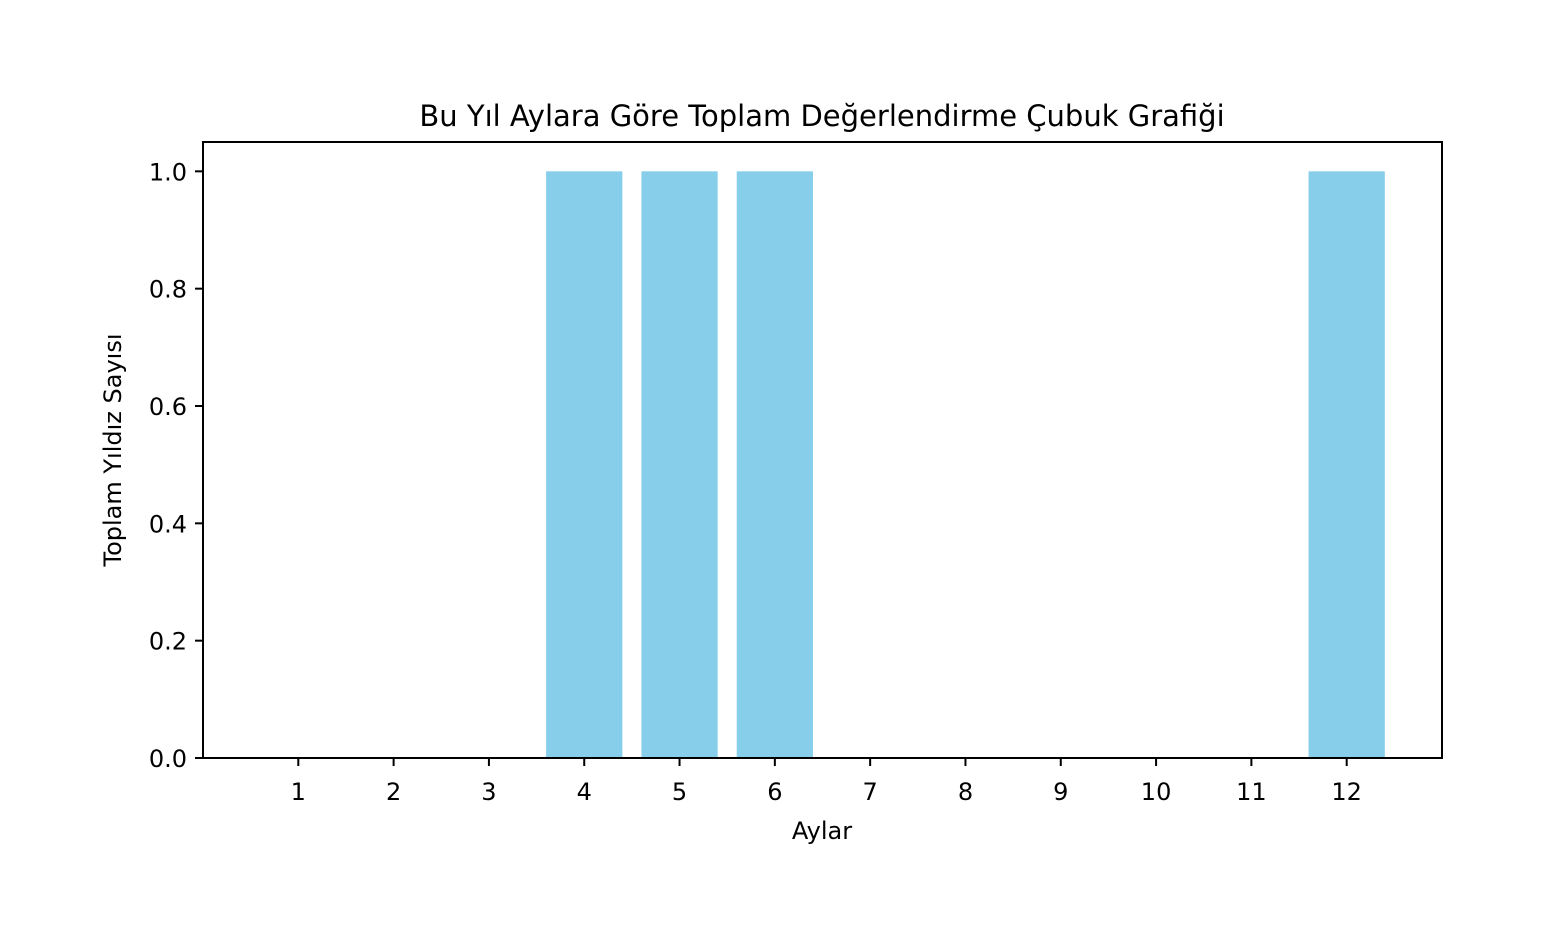  I want to click on y-tick-label: 0.0, so click(168, 759).